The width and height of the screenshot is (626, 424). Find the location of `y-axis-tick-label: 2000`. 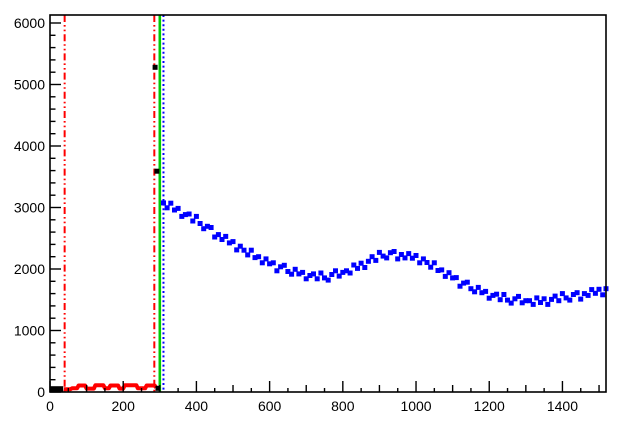

y-axis-tick-label: 2000 is located at coordinates (29, 269).